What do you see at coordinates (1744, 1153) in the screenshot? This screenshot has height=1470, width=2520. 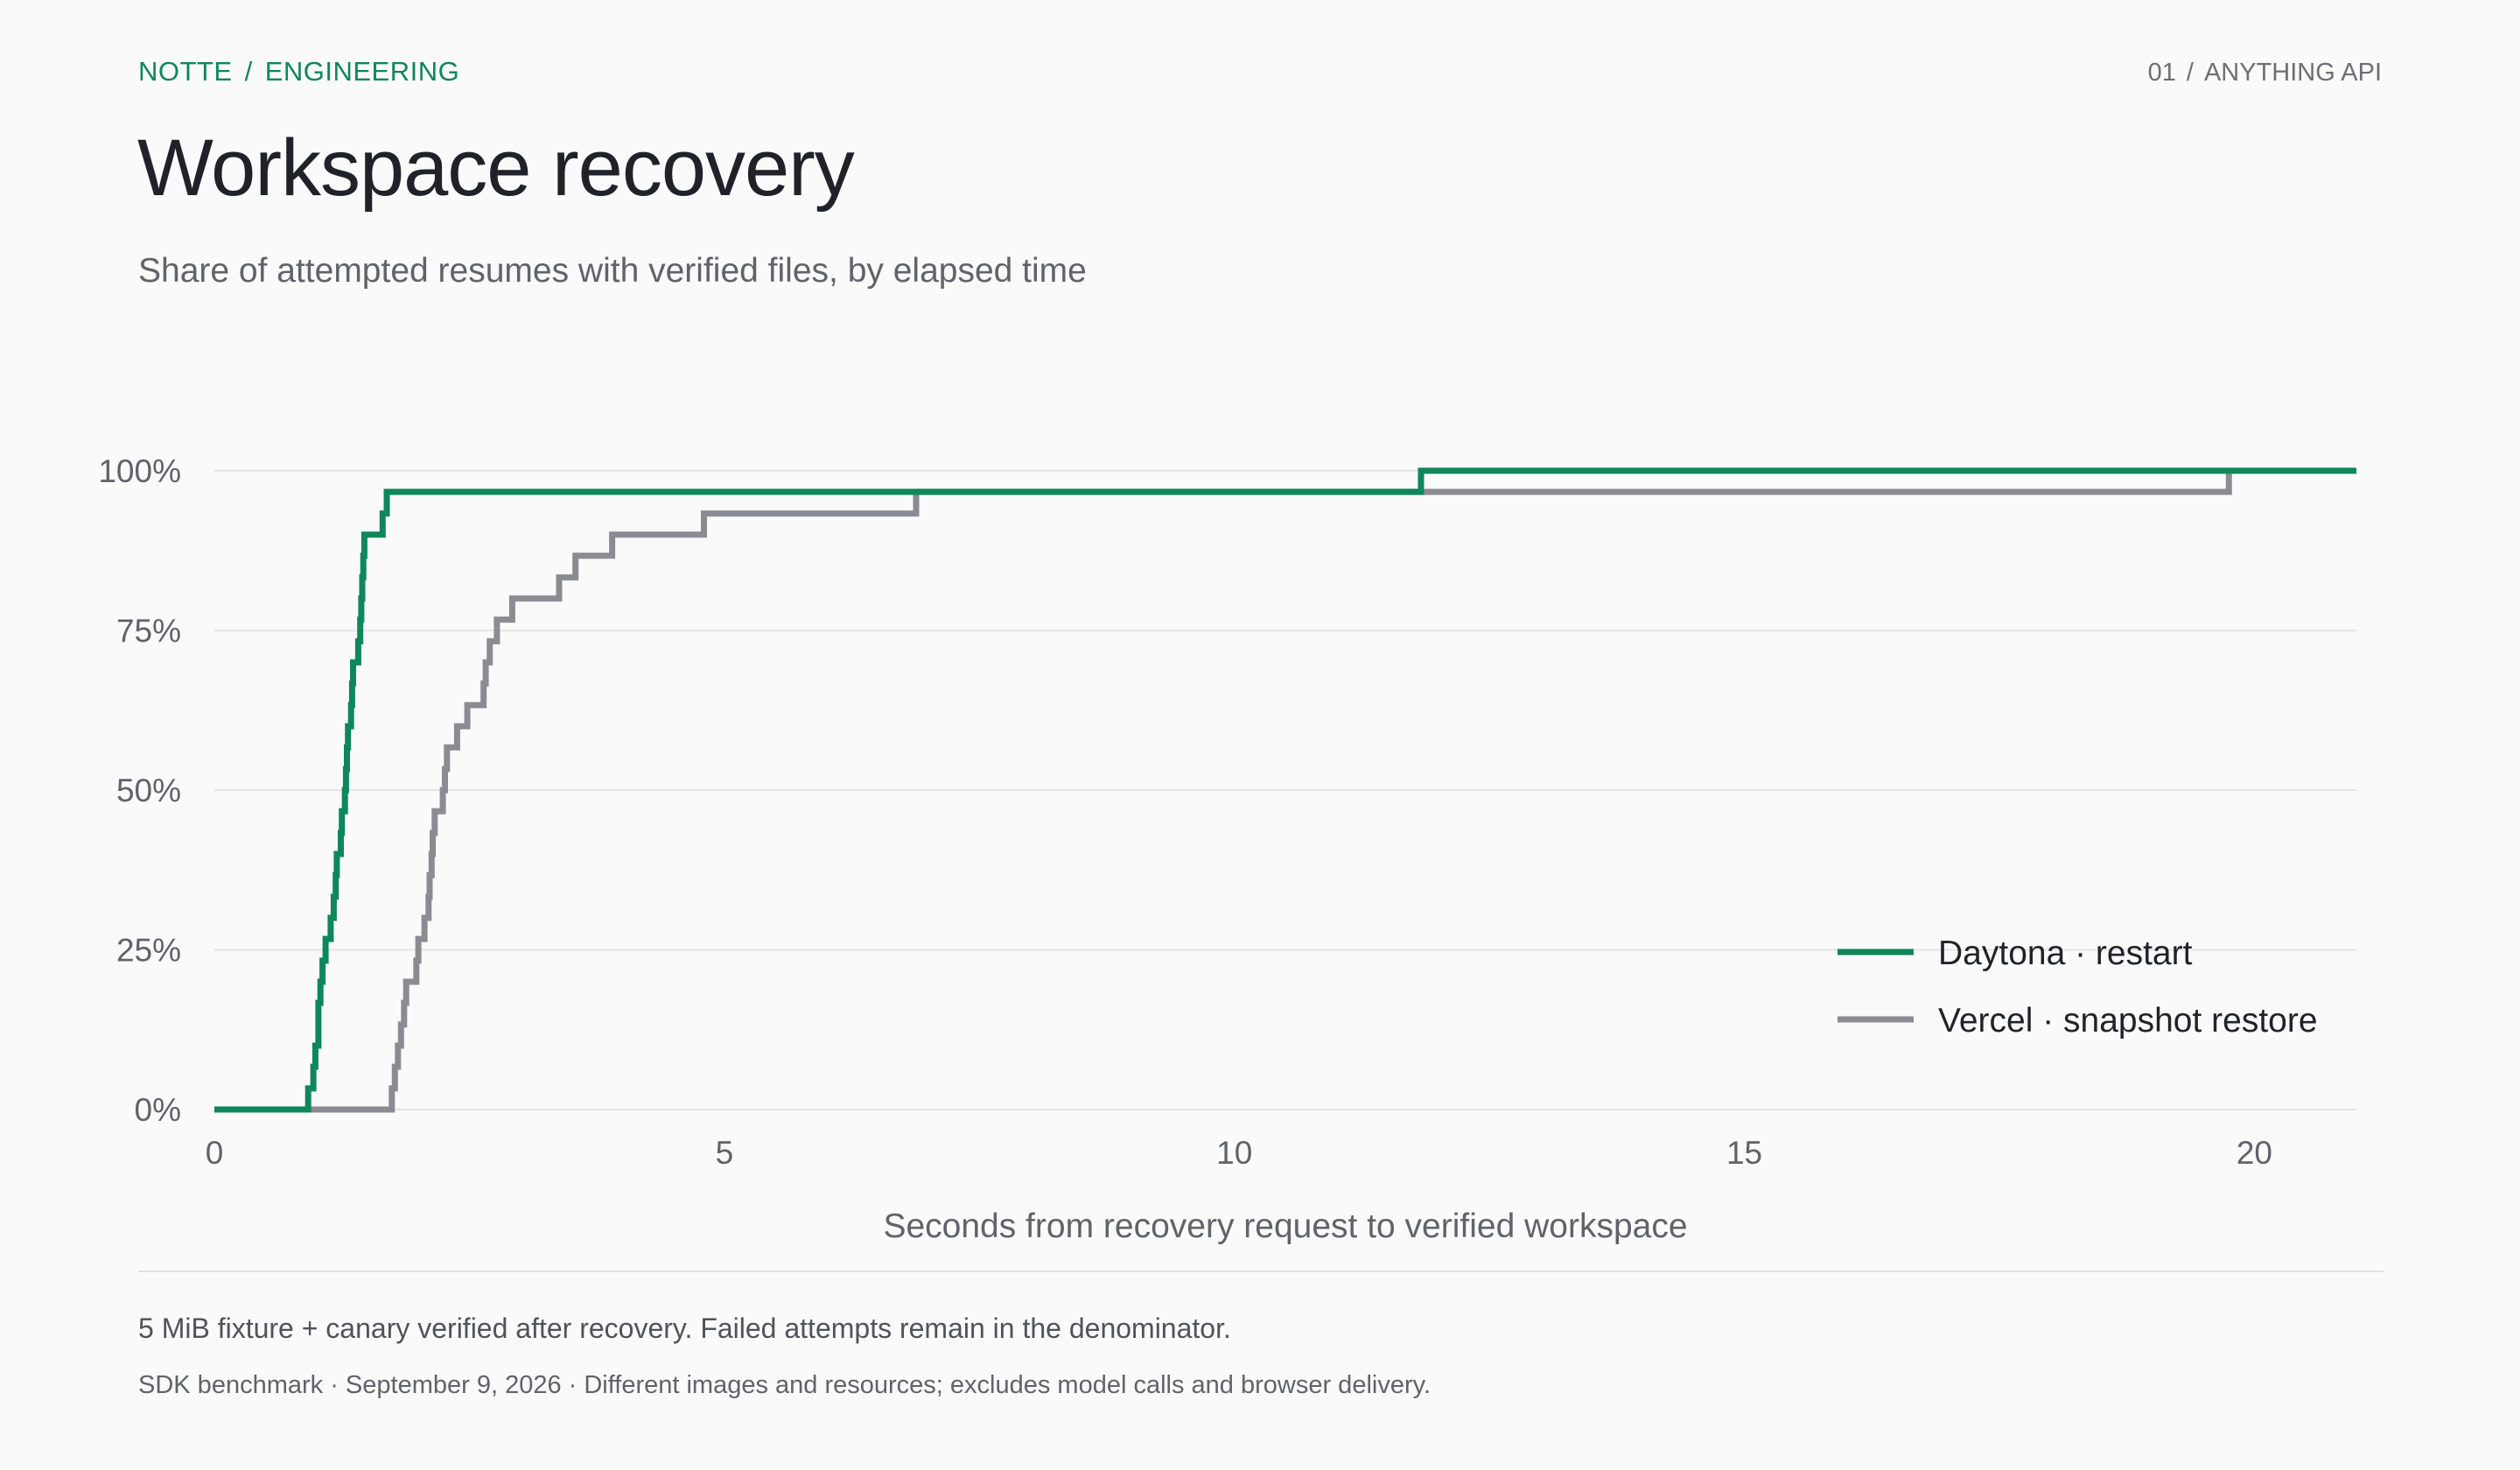 I see `x-tick-label: 15` at bounding box center [1744, 1153].